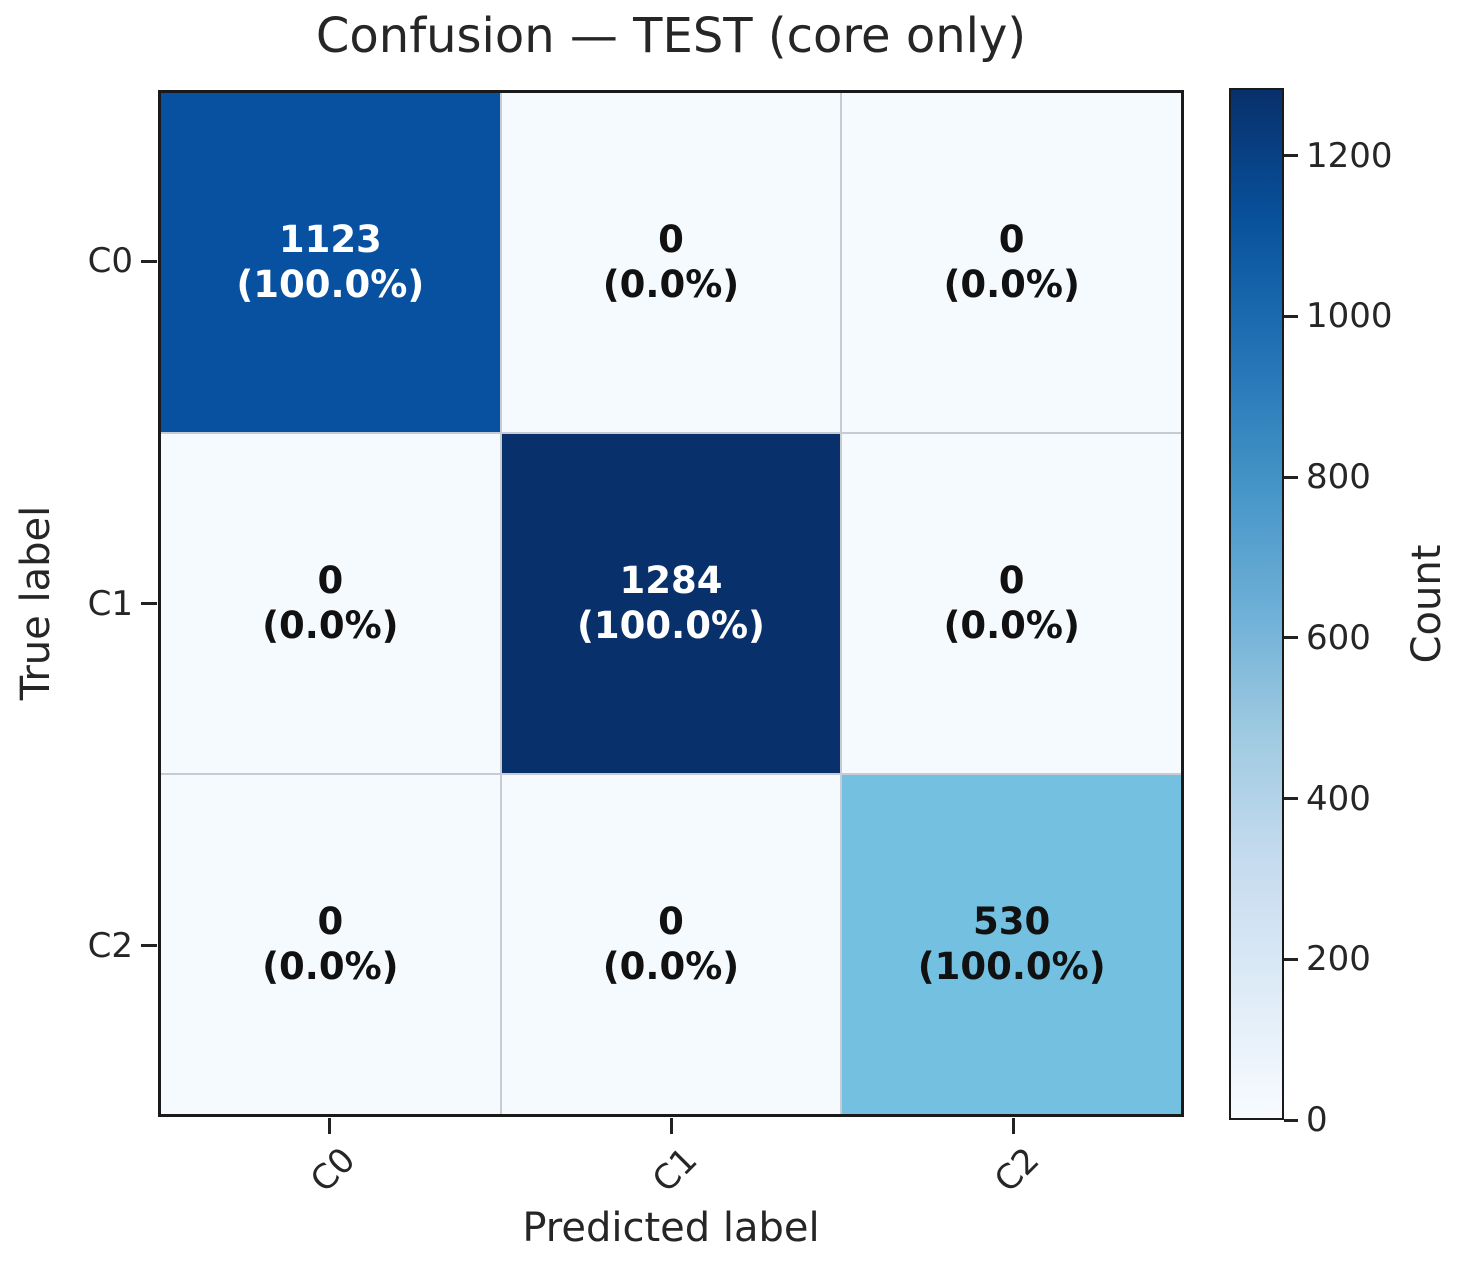 The image size is (1459, 1277). What do you see at coordinates (330, 240) in the screenshot?
I see `cell-count: 1123` at bounding box center [330, 240].